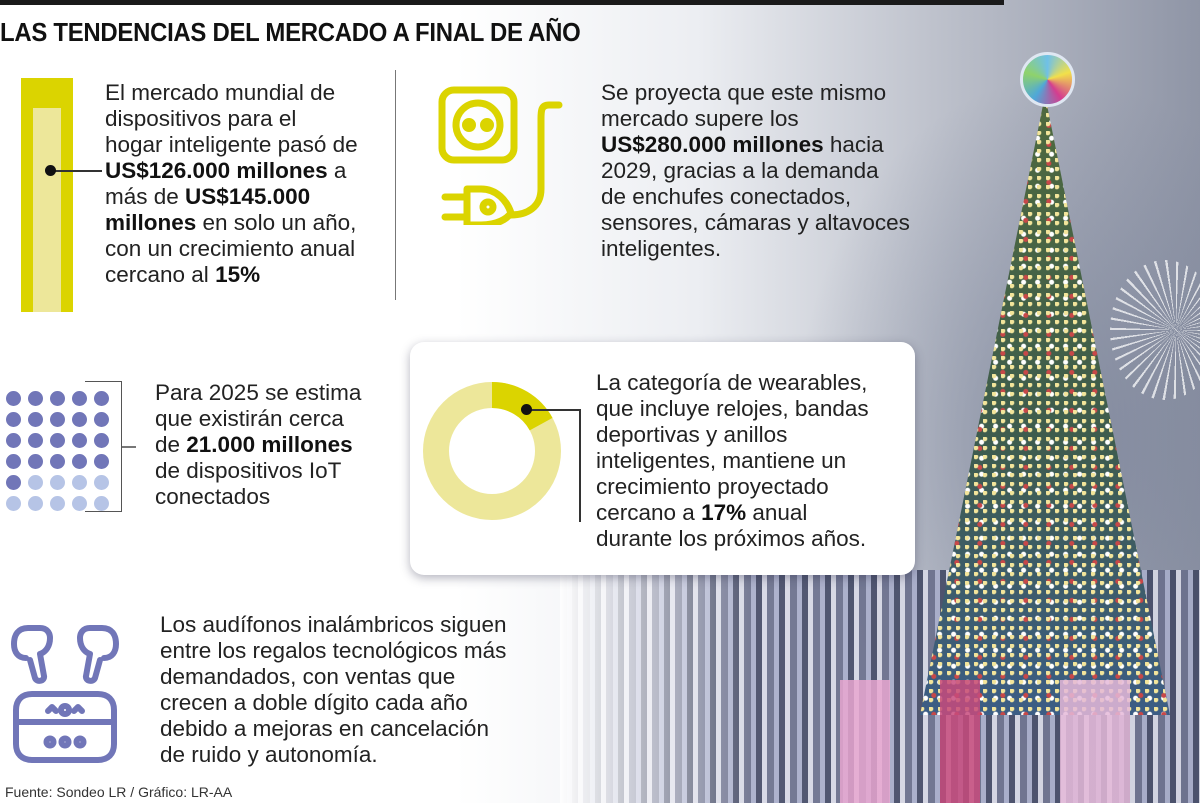 This screenshot has width=1200, height=803. I want to click on text-line: Se proyecta que este mismo, so click(744, 92).